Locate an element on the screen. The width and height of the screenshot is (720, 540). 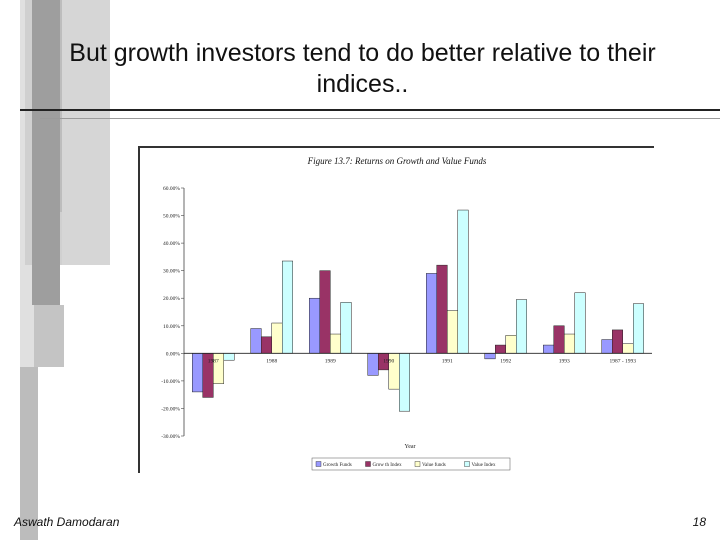
bar-3-1992 is located at coordinates (511, 344).